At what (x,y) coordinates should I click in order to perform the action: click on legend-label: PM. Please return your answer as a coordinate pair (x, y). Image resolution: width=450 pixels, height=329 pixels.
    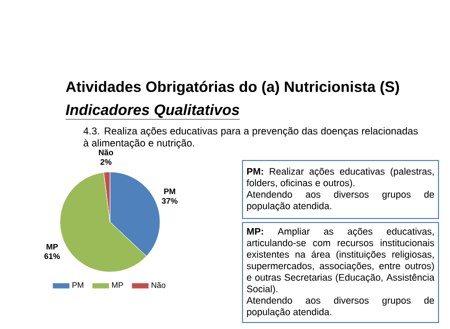
    Looking at the image, I should click on (78, 285).